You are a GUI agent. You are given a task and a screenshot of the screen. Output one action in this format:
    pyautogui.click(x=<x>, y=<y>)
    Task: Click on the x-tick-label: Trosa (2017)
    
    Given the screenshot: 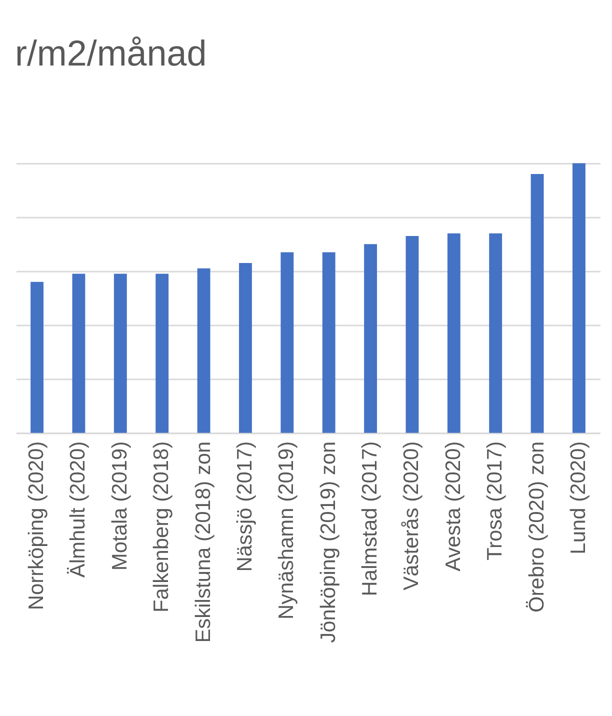 What is the action you would take?
    pyautogui.click(x=495, y=500)
    